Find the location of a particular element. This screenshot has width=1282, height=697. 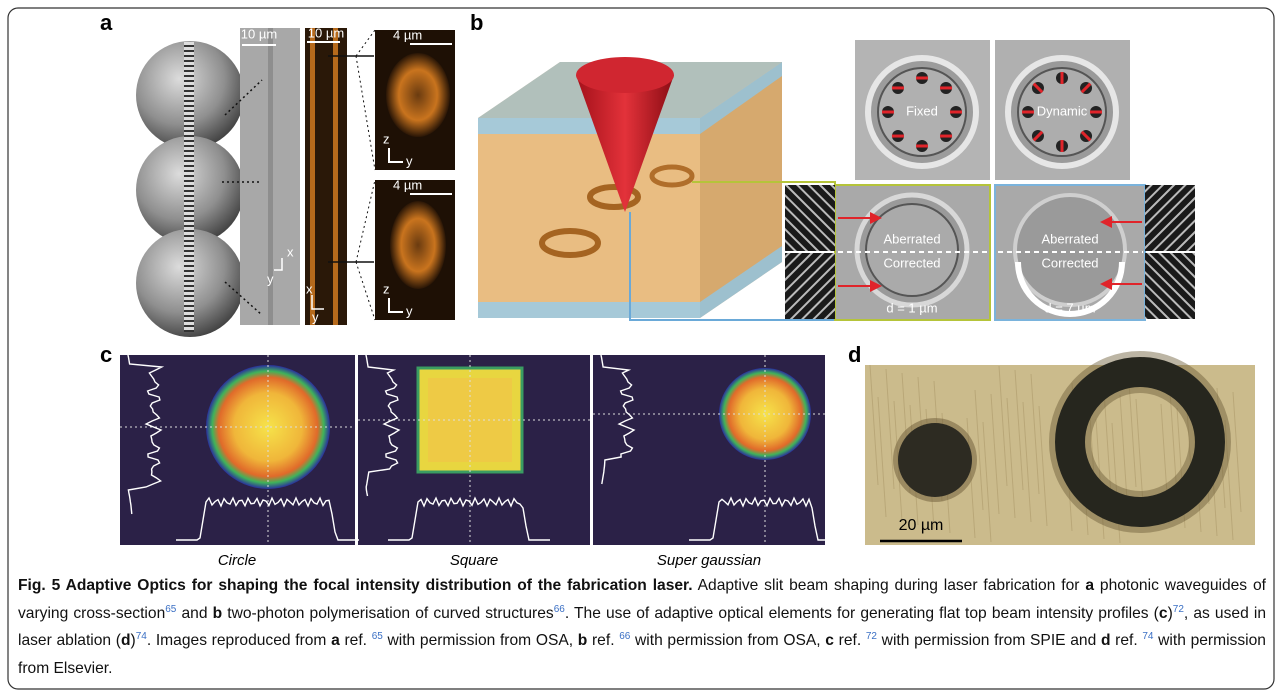

image-label: Dynamic is located at coordinates (1062, 110).